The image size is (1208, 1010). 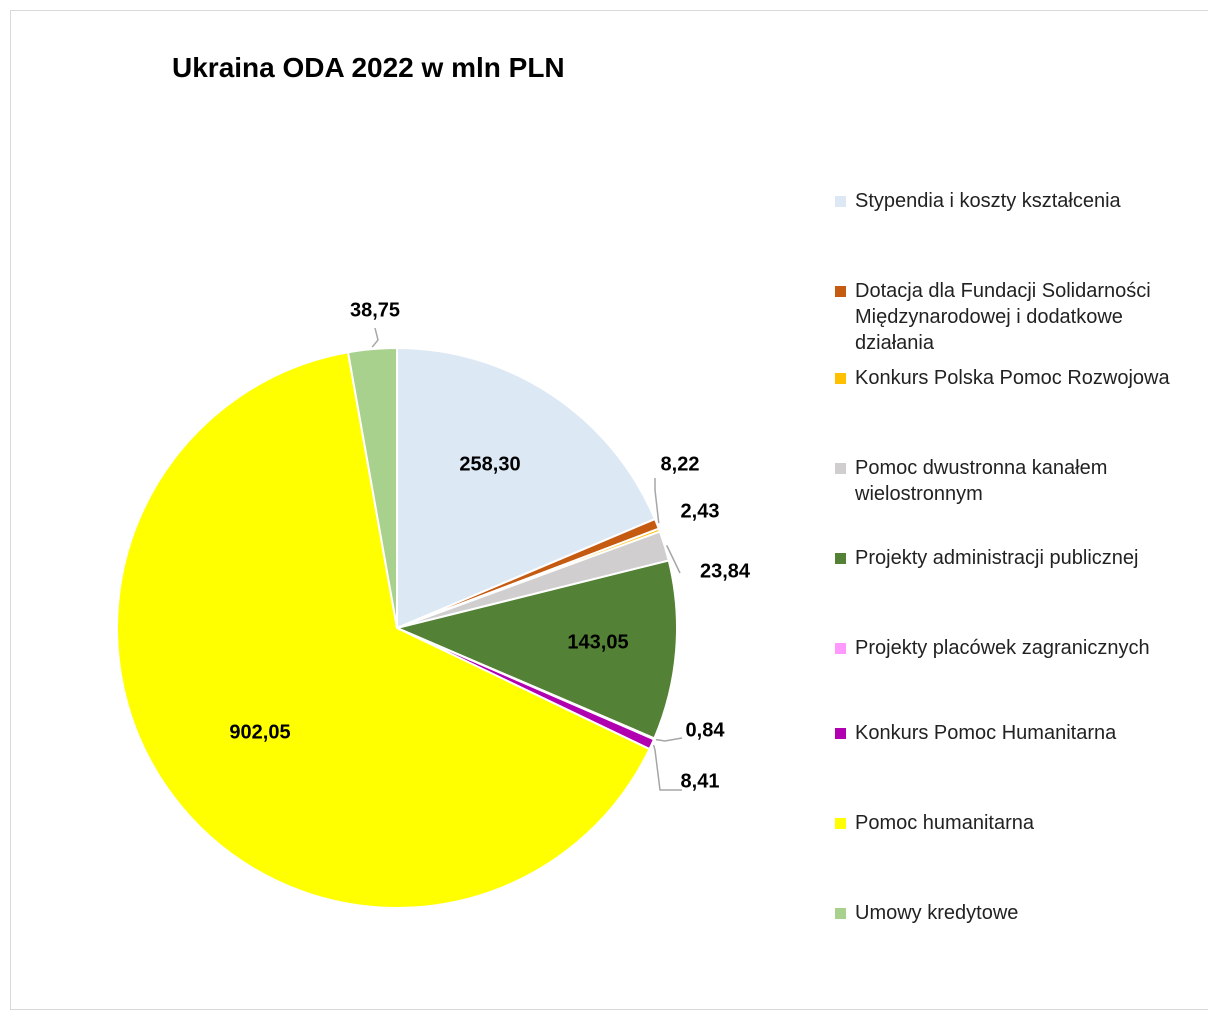 I want to click on data-label: 143,05, so click(x=597, y=642).